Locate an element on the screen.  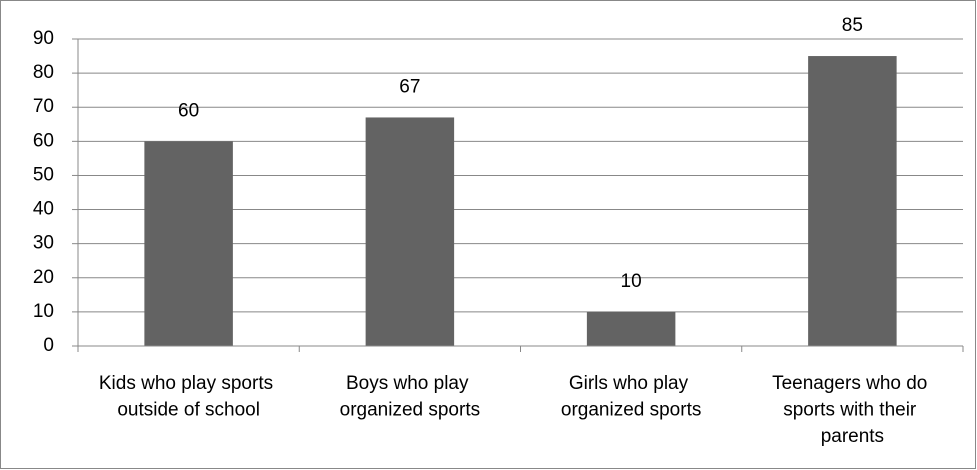
data-label: 60 is located at coordinates (188, 110).